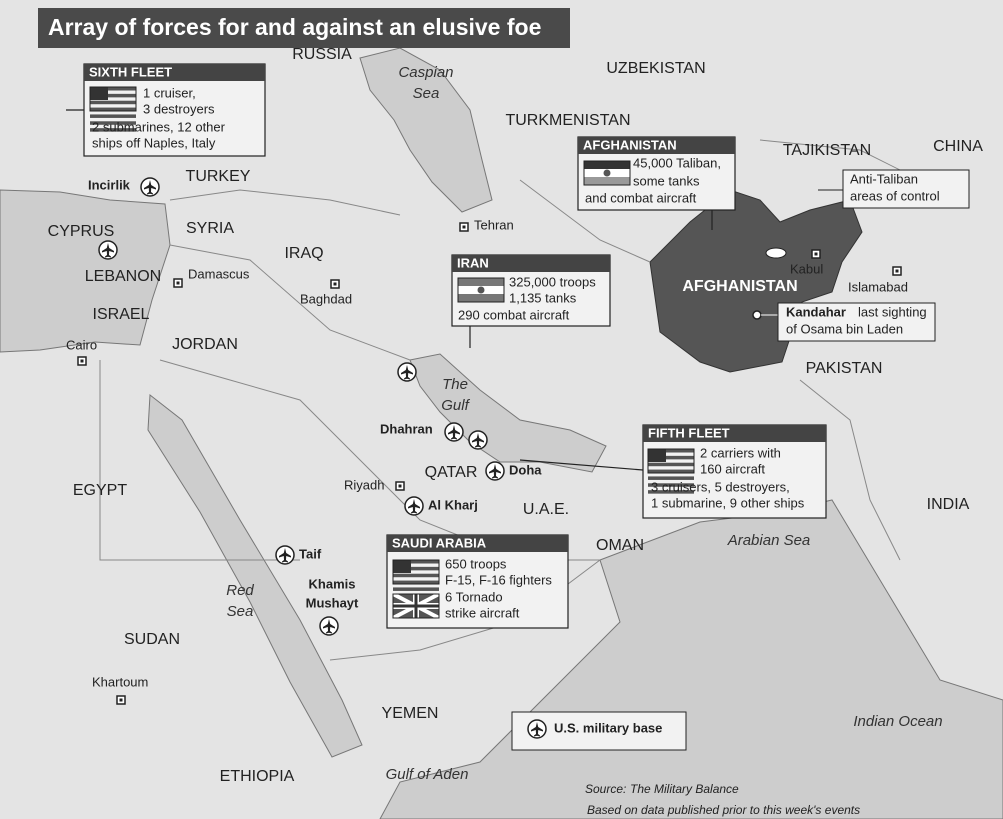  Describe the element at coordinates (455, 384) in the screenshot. I see `water-label: The` at that location.